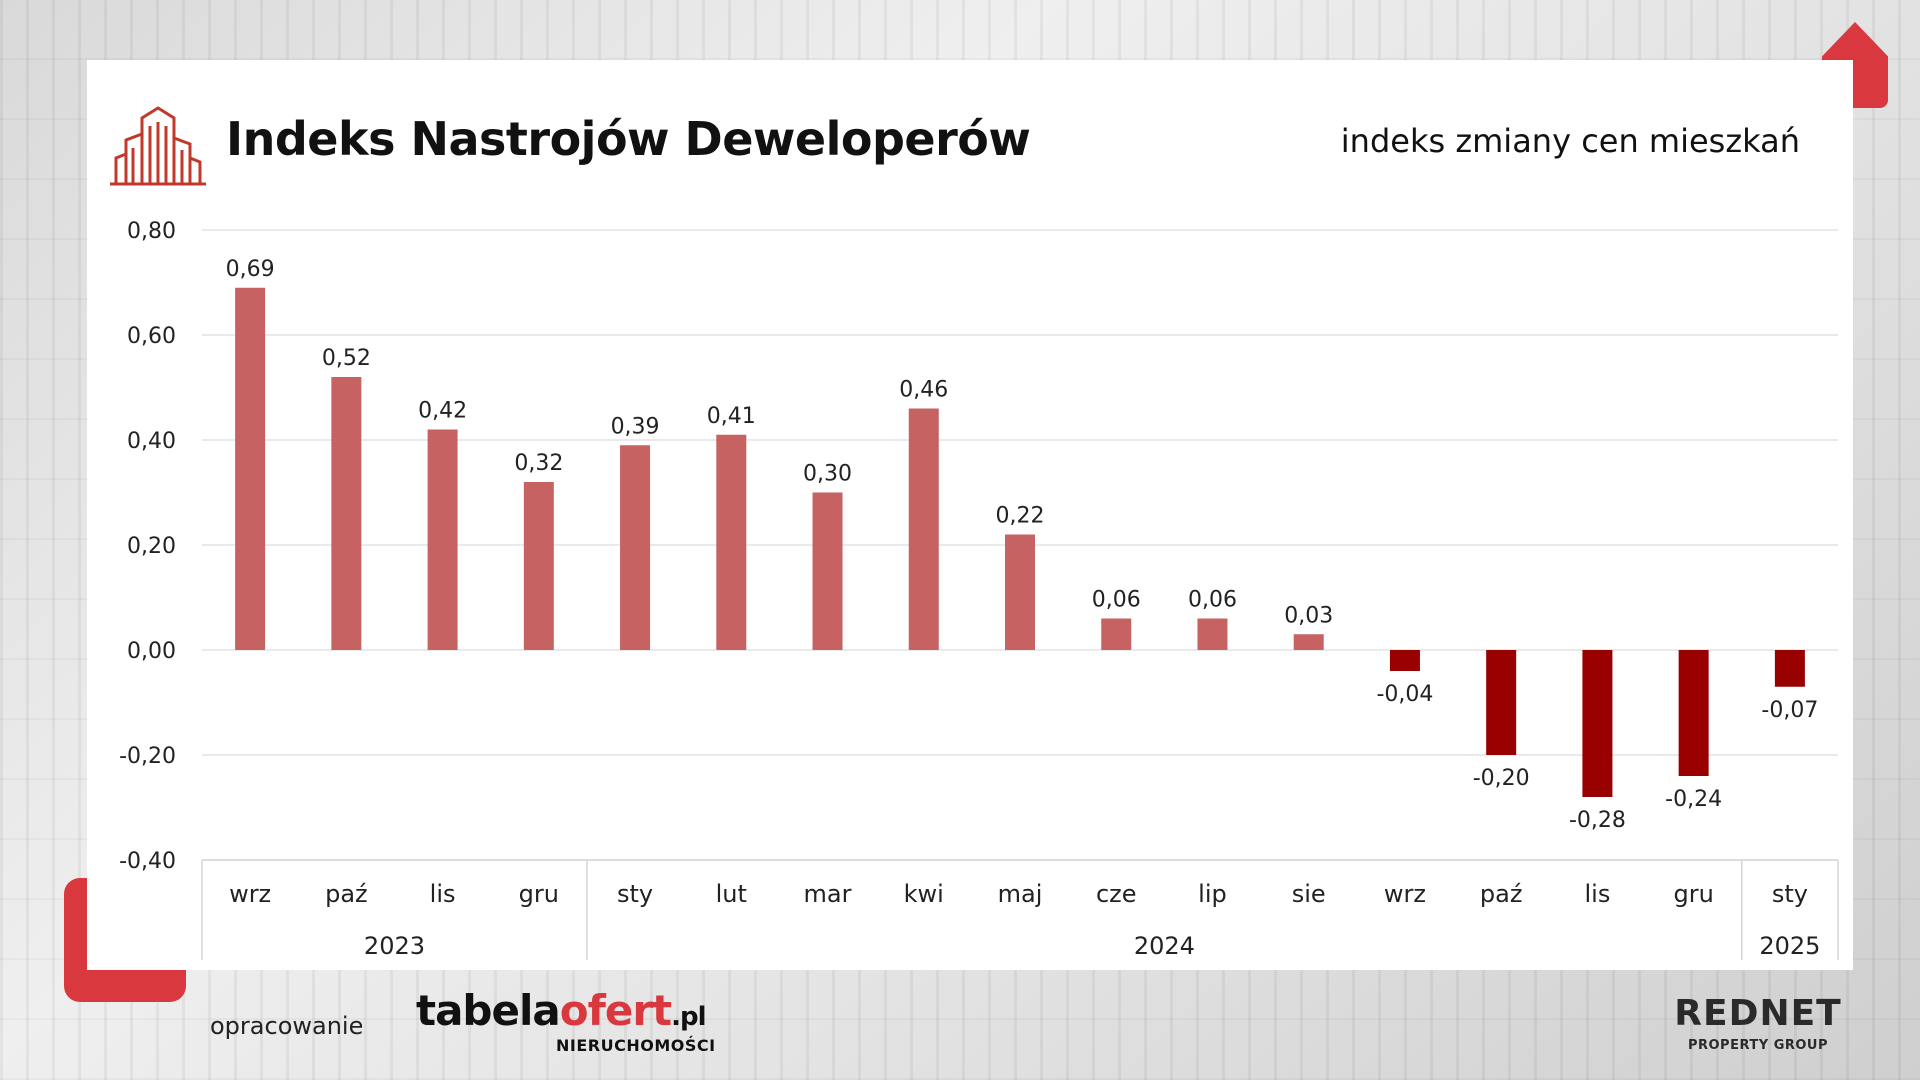 The width and height of the screenshot is (1920, 1080). Describe the element at coordinates (827, 474) in the screenshot. I see `data-label: 0,30` at that location.